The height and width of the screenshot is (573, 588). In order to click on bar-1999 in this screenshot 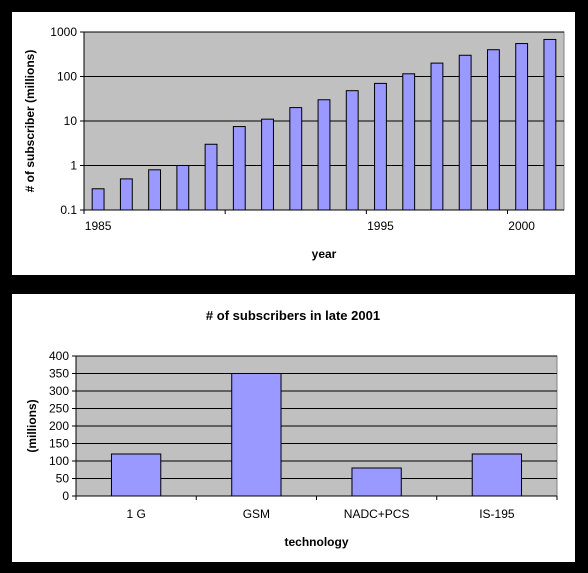, I will do `click(493, 130)`.